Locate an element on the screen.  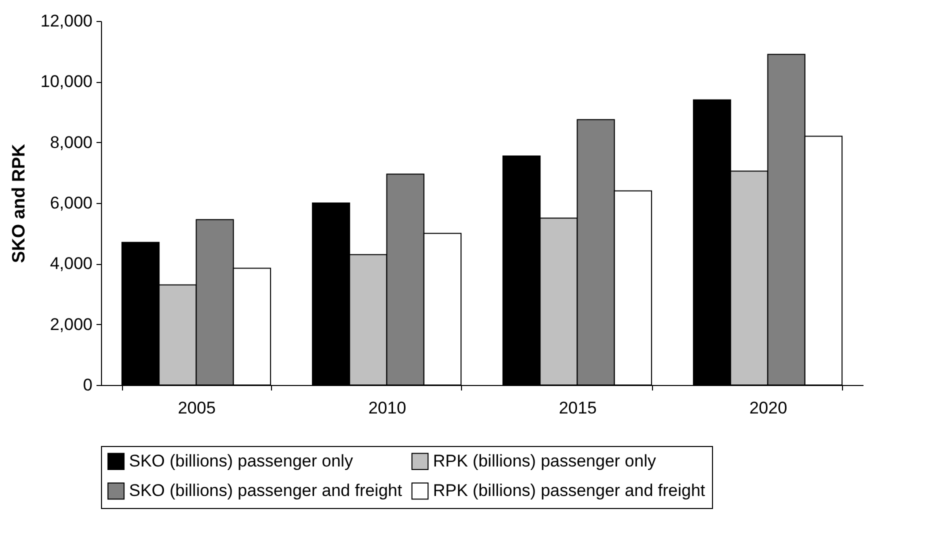
y-tick-label: 8,000 is located at coordinates (71, 142).